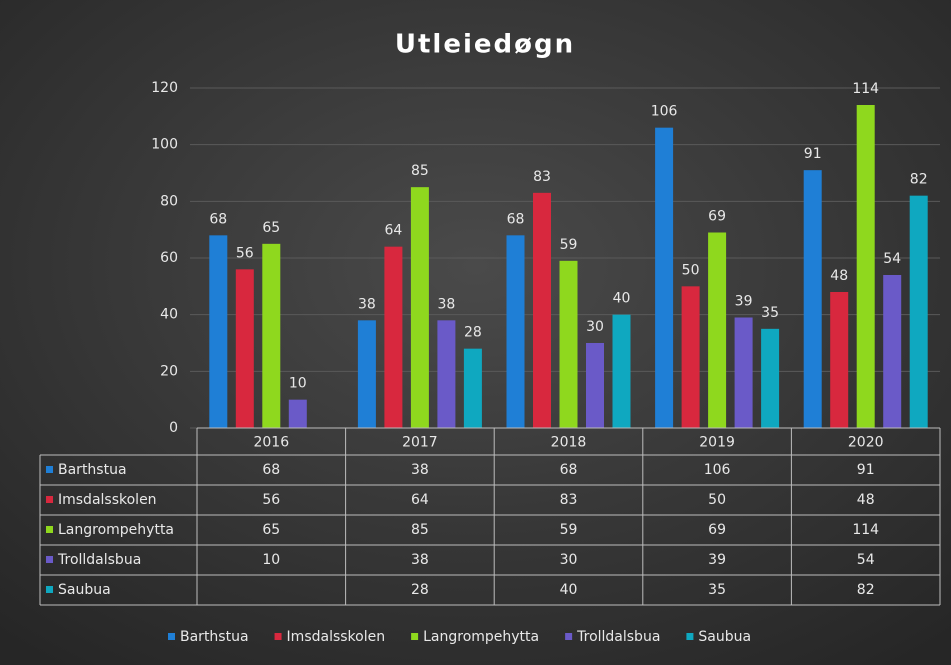  What do you see at coordinates (618, 637) in the screenshot?
I see `legend-label: Trolldalsbua` at bounding box center [618, 637].